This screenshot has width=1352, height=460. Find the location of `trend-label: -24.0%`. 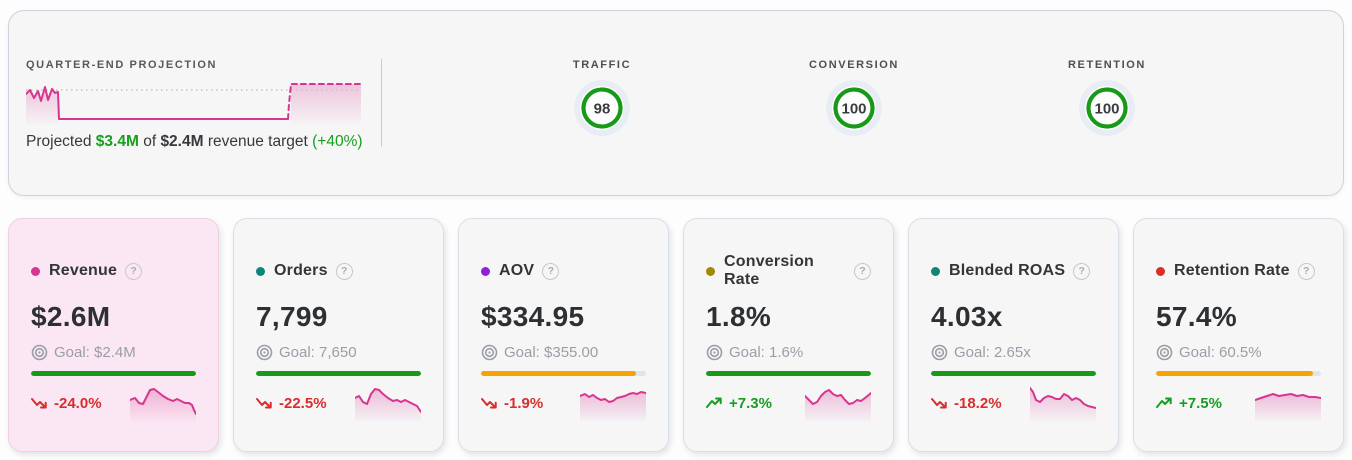

trend-label: -24.0% is located at coordinates (78, 403).